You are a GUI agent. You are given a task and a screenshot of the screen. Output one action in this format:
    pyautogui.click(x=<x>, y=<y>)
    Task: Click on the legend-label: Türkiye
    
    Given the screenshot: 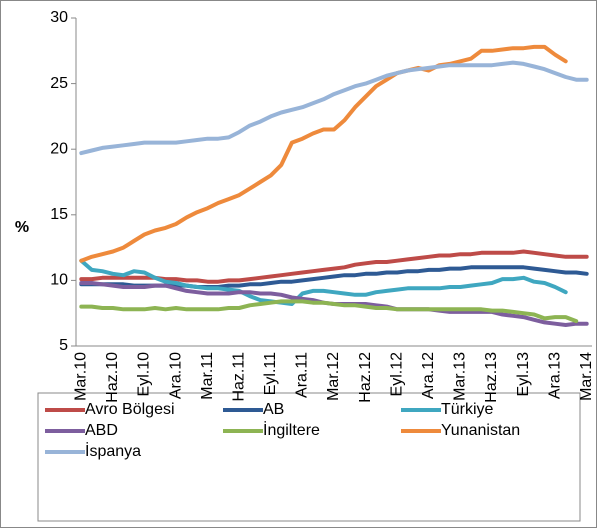 What is the action you would take?
    pyautogui.click(x=467, y=409)
    